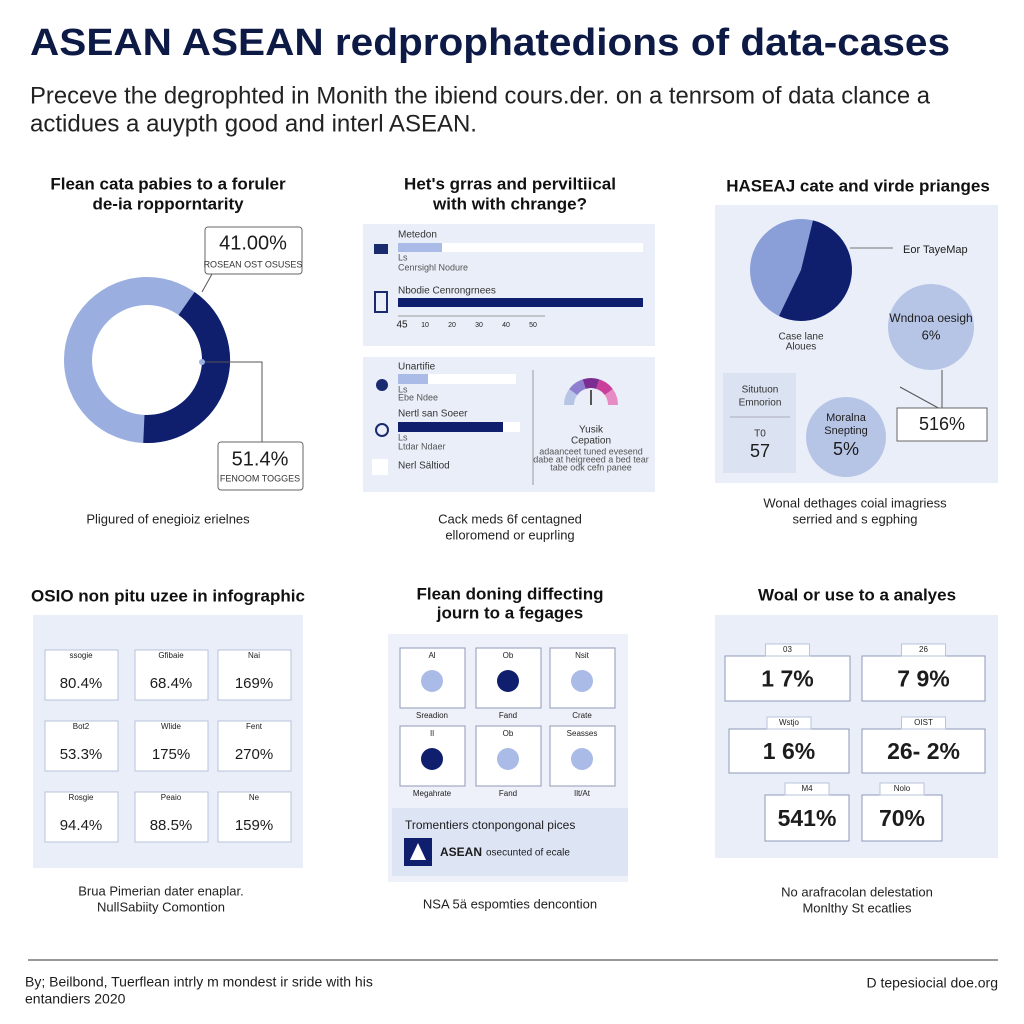 This screenshot has height=1024, width=1024. Describe the element at coordinates (582, 655) in the screenshot. I see `card-label: Nsit` at that location.